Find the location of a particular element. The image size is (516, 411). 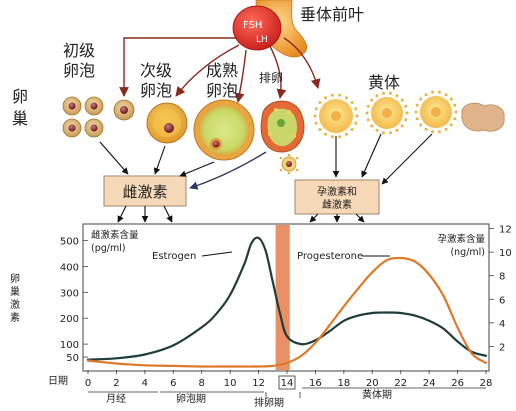

mature-follicle-label: 成熟卵泡 is located at coordinates (222, 80).